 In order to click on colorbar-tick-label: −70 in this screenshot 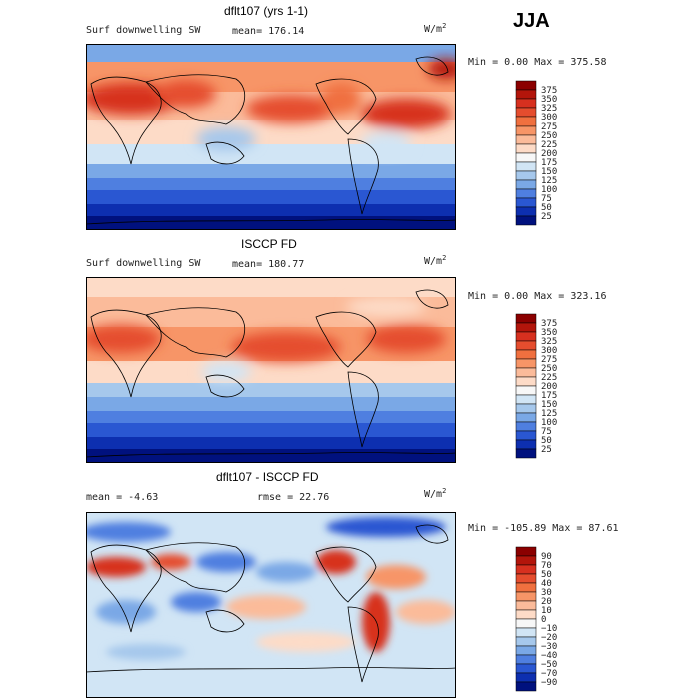, I will do `click(549, 674)`.